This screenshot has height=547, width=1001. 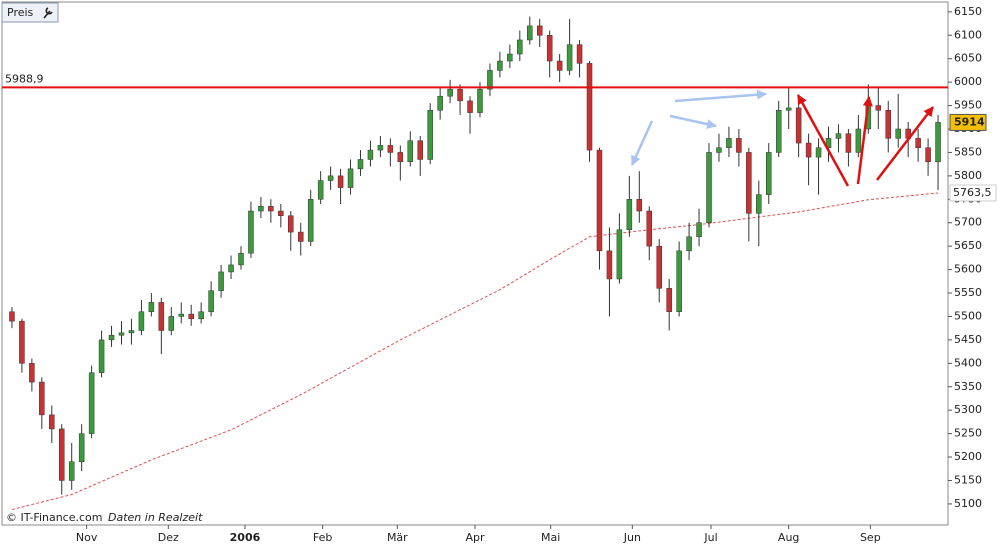 What do you see at coordinates (968, 222) in the screenshot?
I see `y-tick-label: 5700` at bounding box center [968, 222].